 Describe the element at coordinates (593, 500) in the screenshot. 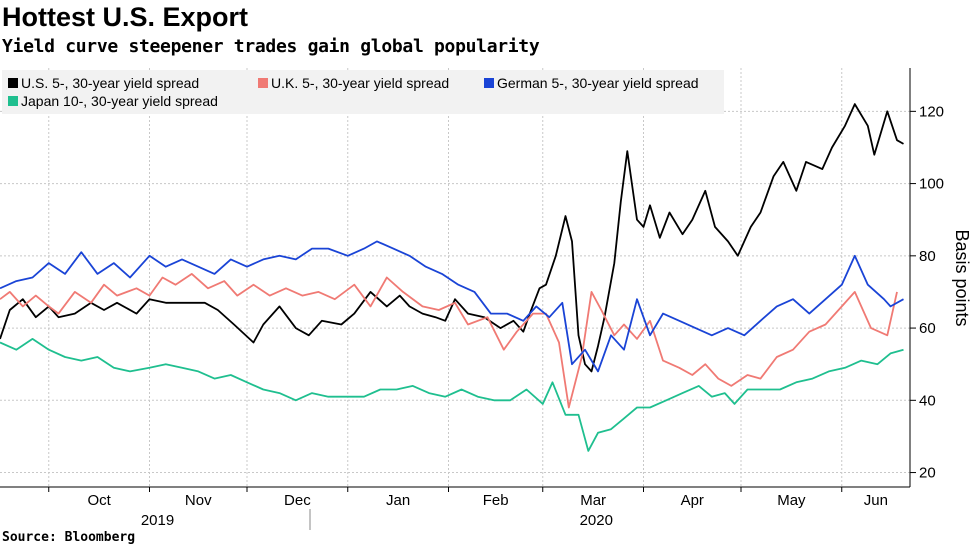

I see `x-tick-label-mar: Mar` at that location.